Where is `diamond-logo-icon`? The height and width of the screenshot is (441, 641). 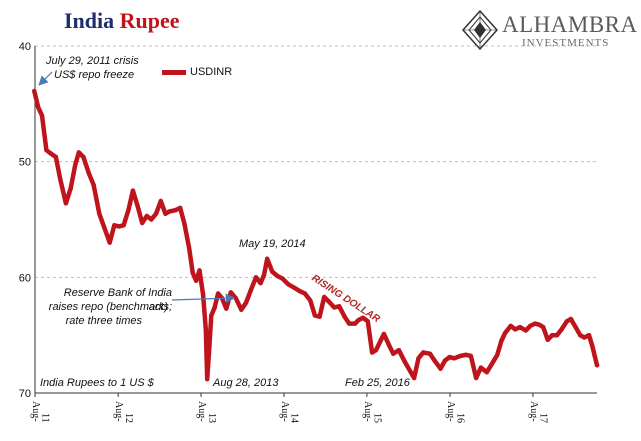 diamond-logo-icon is located at coordinates (480, 30).